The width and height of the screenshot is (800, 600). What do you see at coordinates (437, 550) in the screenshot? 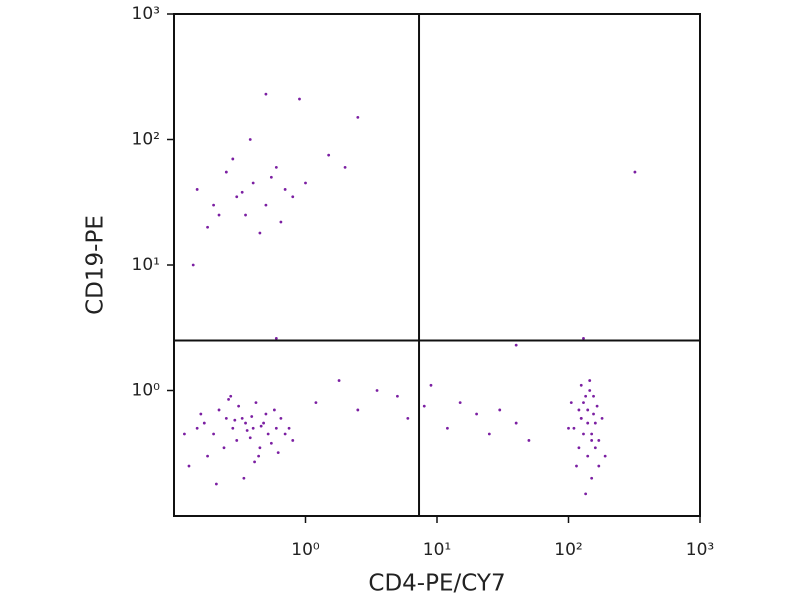
I see `x-tick-label: 10¹` at bounding box center [437, 550].